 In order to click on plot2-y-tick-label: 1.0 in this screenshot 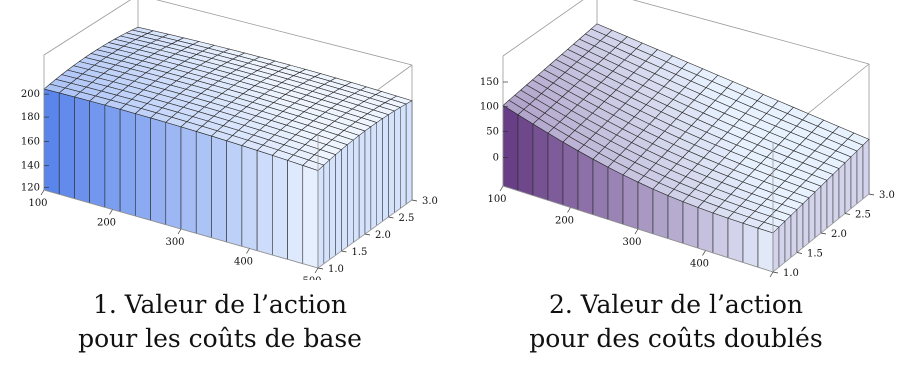, I will do `click(791, 273)`.